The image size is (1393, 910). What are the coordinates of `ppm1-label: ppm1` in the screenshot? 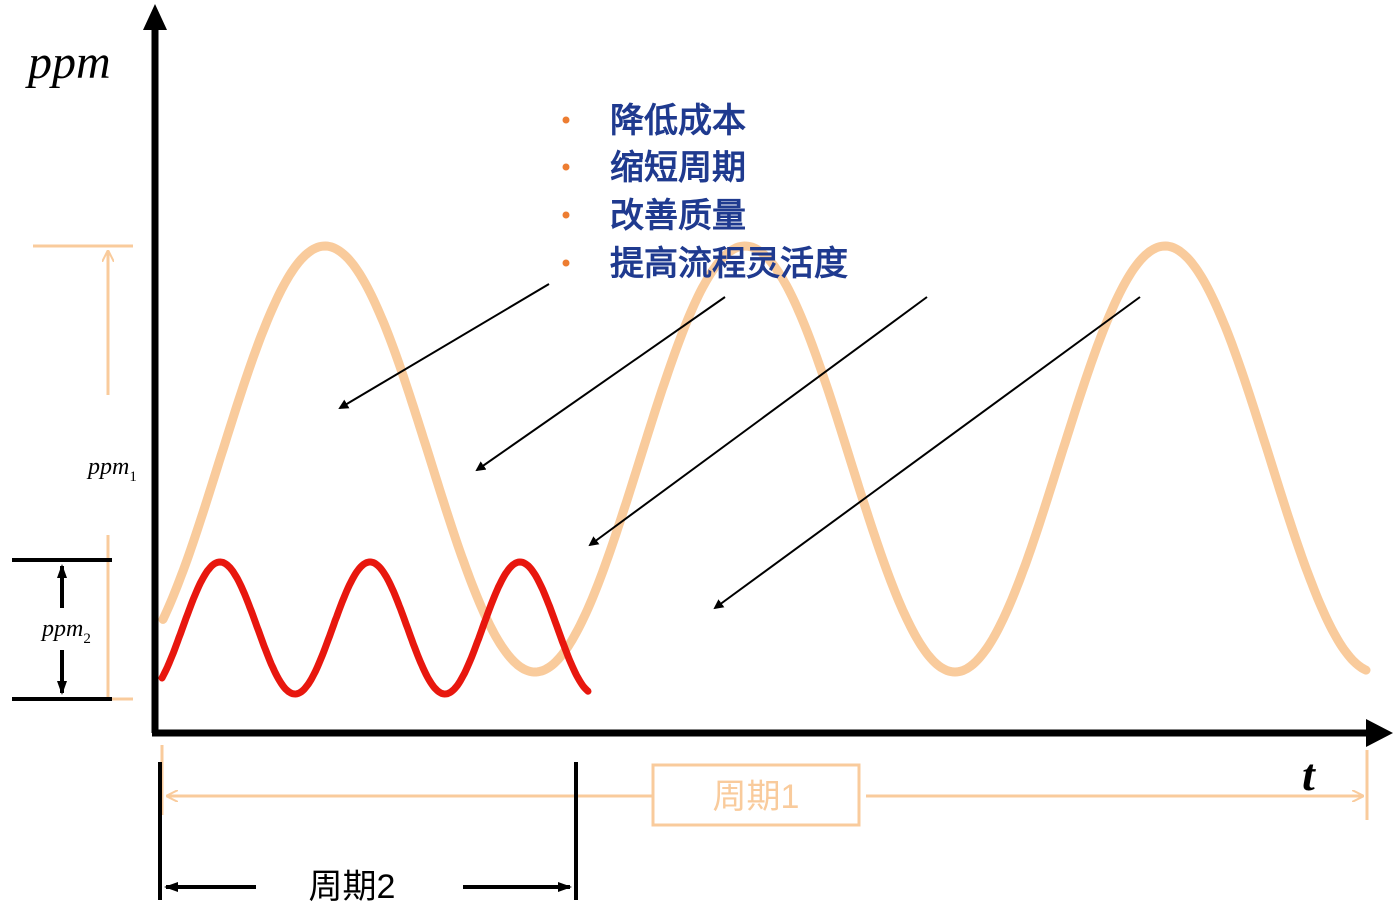 It's located at (111, 469).